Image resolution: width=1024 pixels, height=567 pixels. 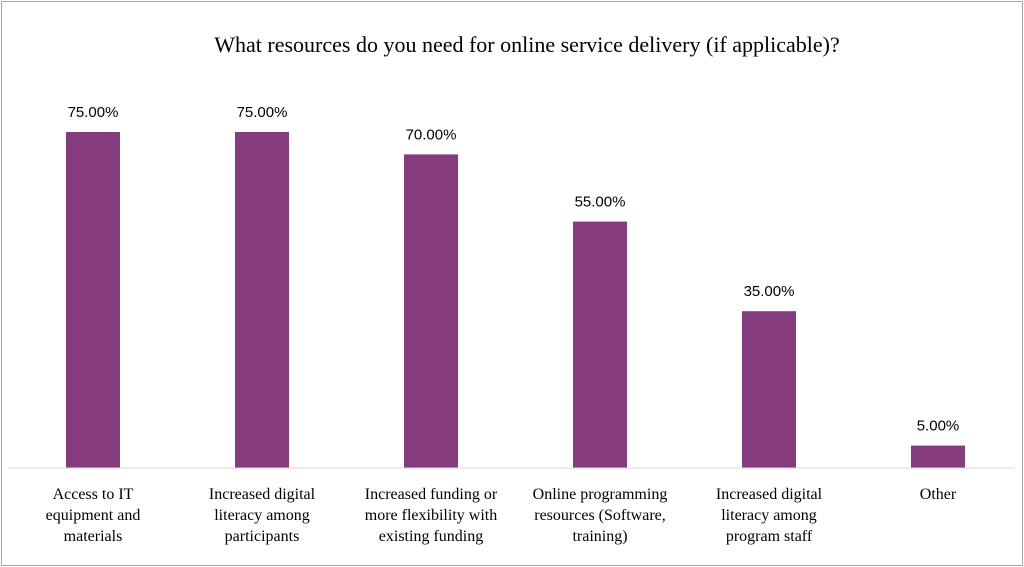 What do you see at coordinates (262, 536) in the screenshot?
I see `category-label-line: participants` at bounding box center [262, 536].